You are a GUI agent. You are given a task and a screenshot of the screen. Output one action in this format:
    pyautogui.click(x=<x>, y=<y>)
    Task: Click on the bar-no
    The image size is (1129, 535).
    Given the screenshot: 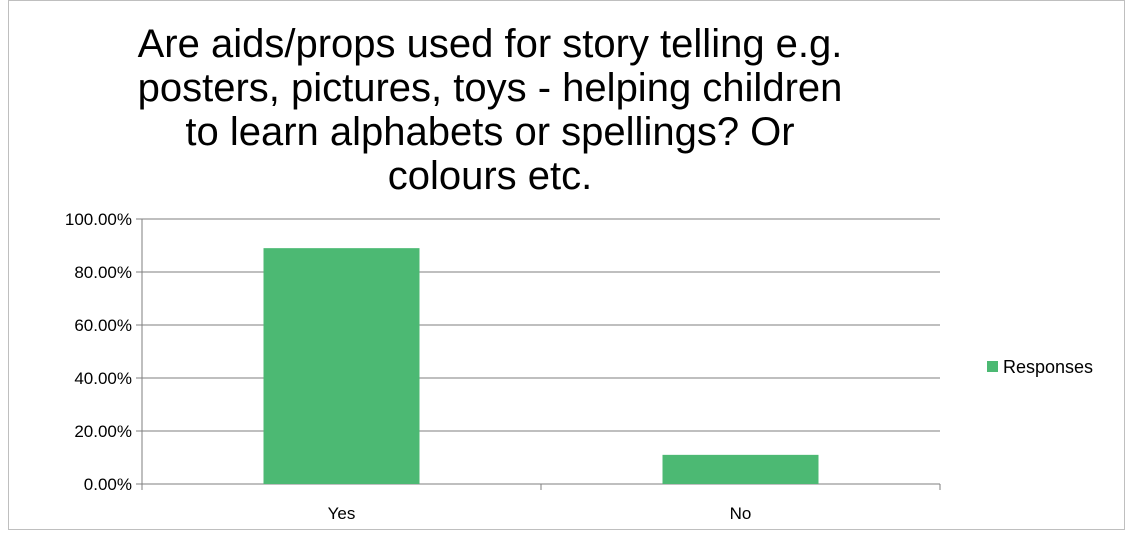 What is the action you would take?
    pyautogui.click(x=740, y=469)
    